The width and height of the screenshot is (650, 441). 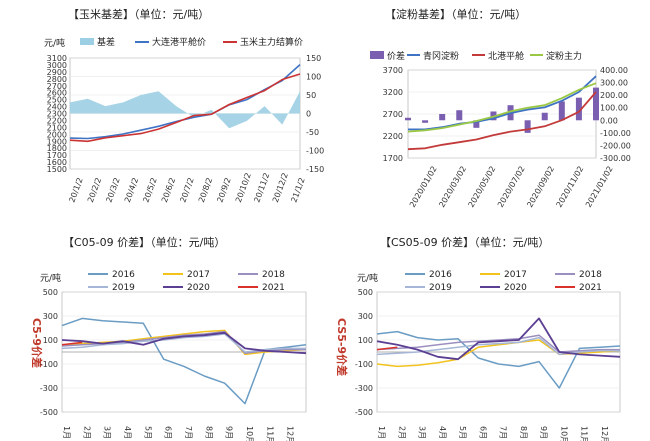 What do you see at coordinates (498, 343) in the screenshot?
I see `series-line-2018` at bounding box center [498, 343].